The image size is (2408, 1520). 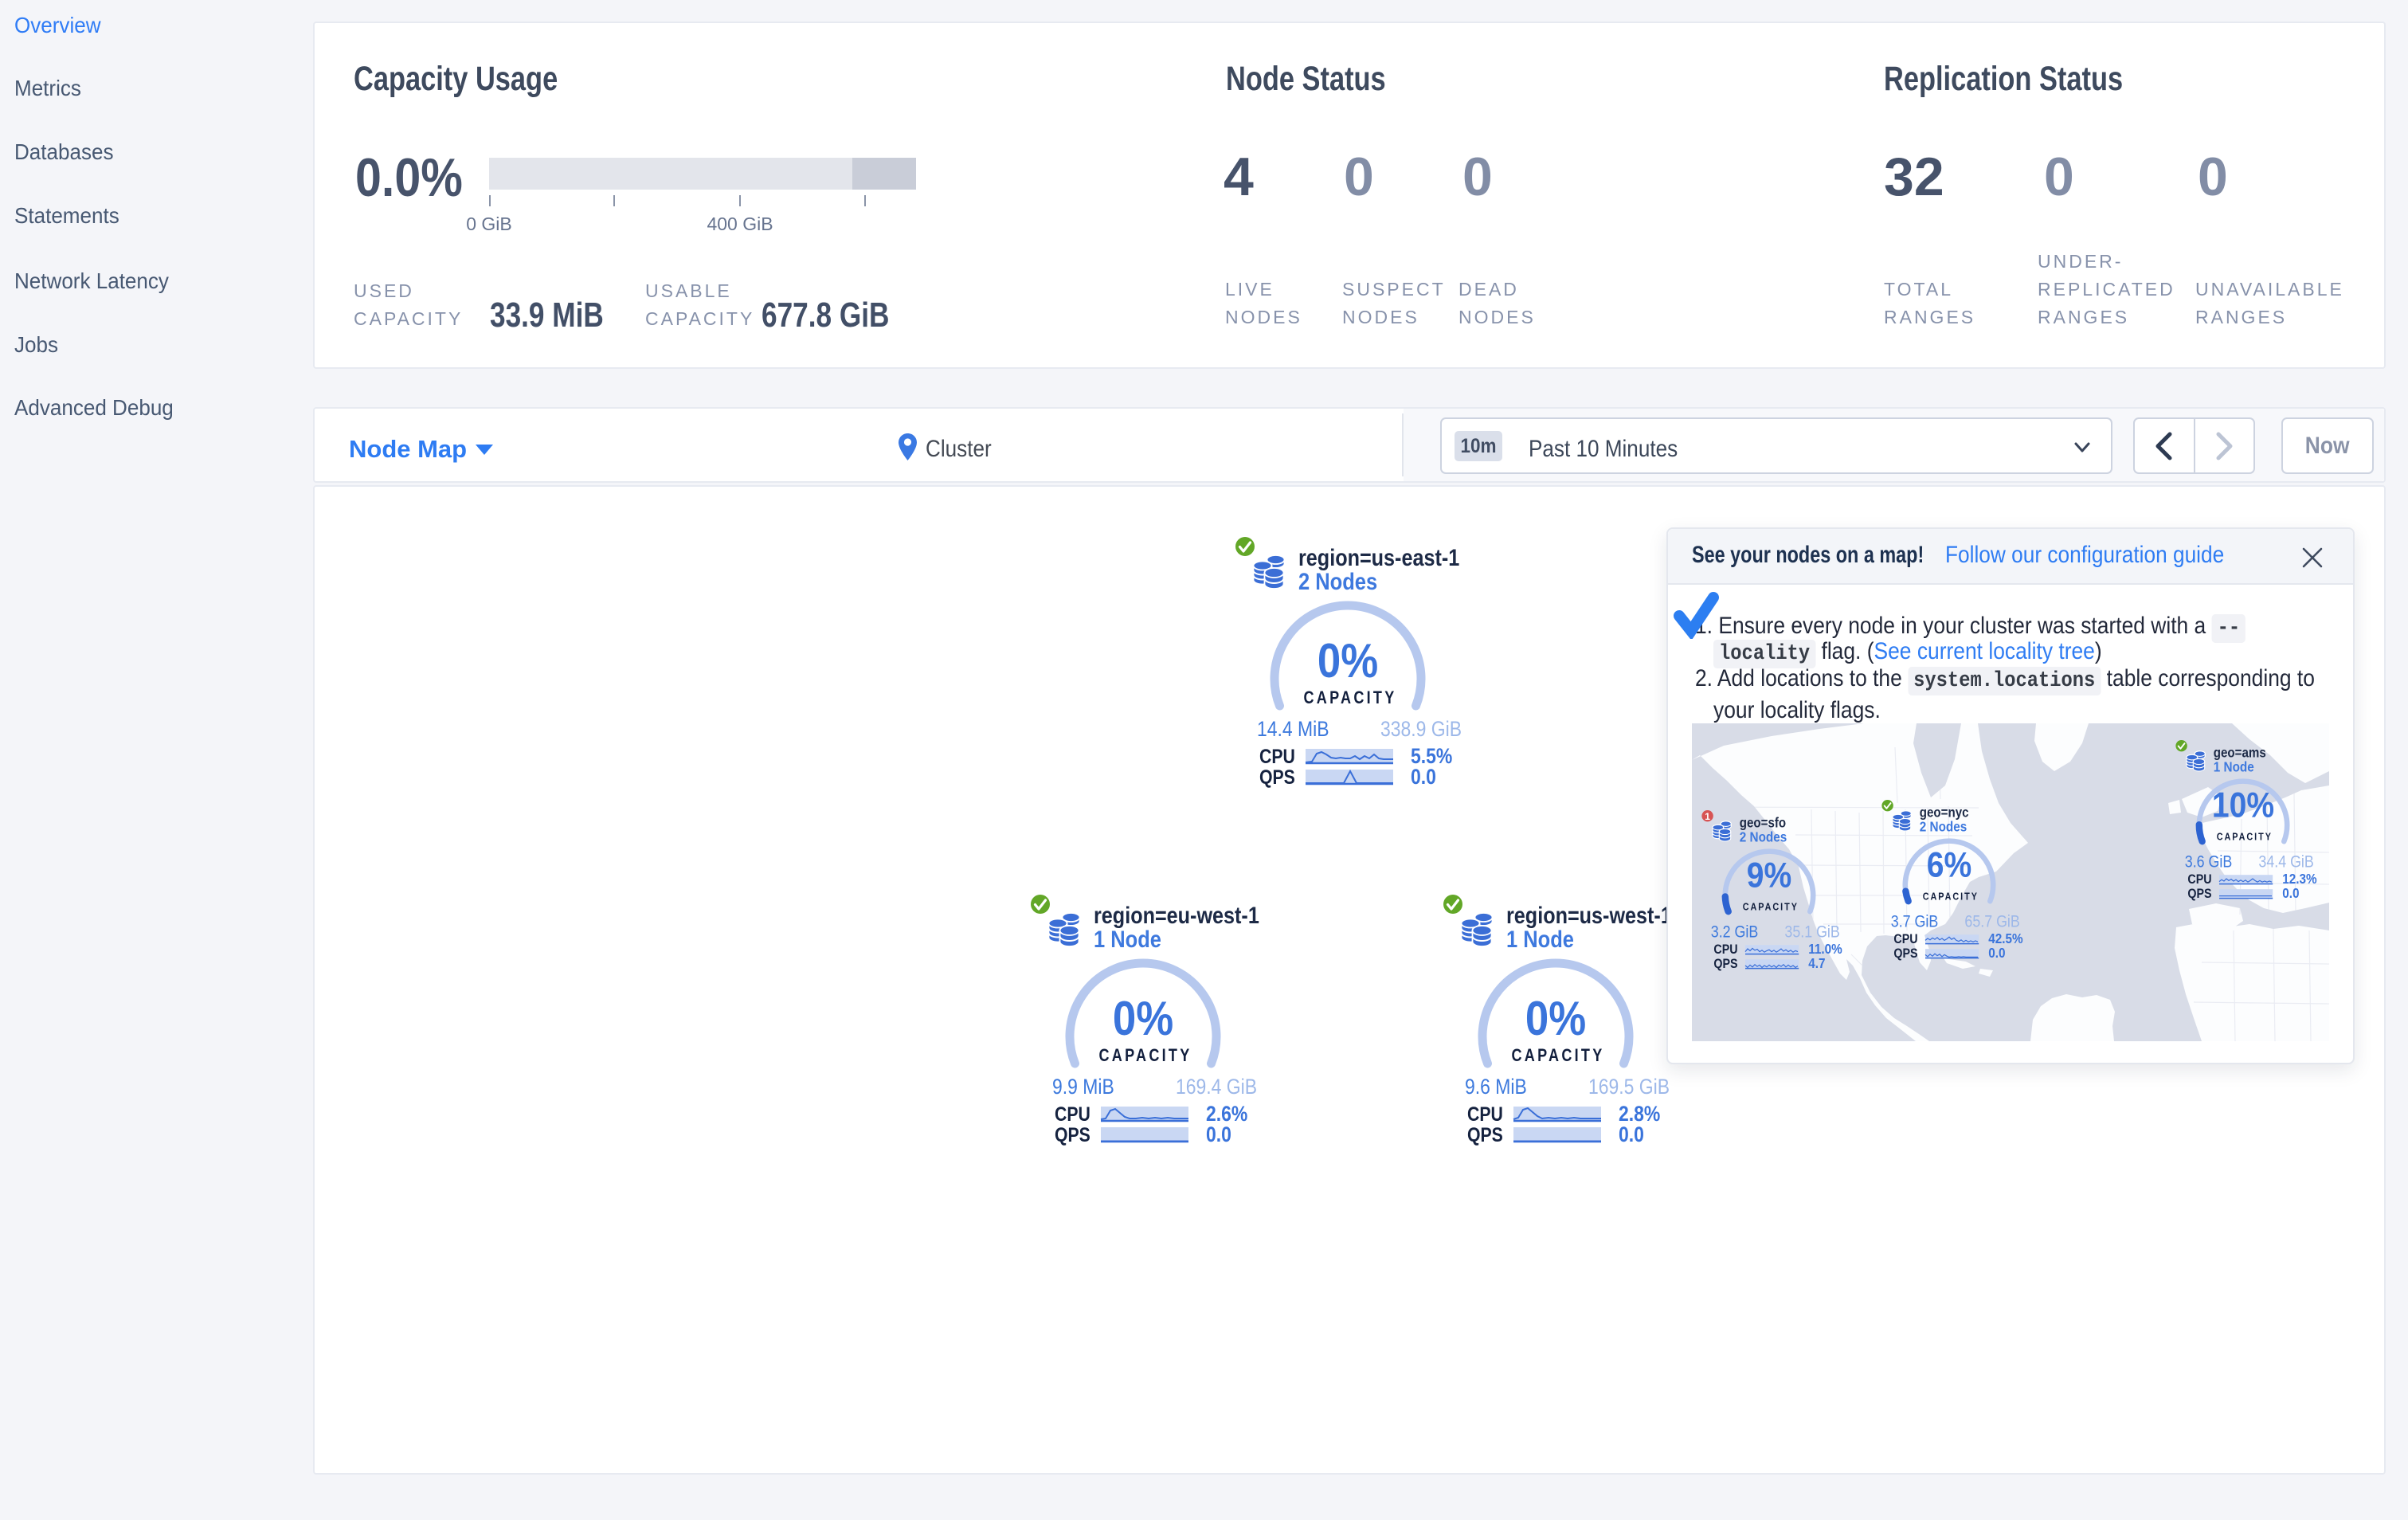 What do you see at coordinates (1379, 557) in the screenshot?
I see `svg-text: region=us-east-1` at bounding box center [1379, 557].